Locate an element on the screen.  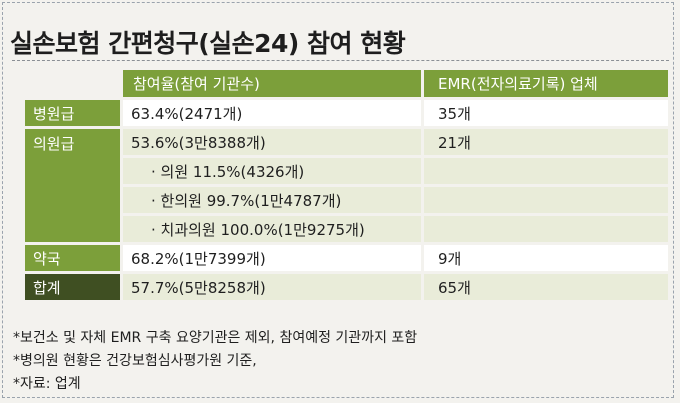
table-header-row: 참여율(참여 기관수) EMR(전자의료기록) 업체 is located at coordinates (346, 83).